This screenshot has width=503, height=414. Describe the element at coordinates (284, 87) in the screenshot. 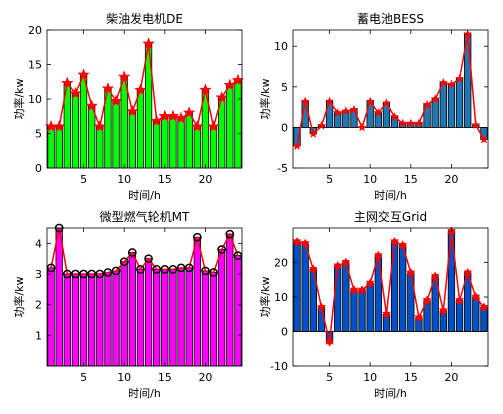

I see `y-tick-label: 5` at that location.